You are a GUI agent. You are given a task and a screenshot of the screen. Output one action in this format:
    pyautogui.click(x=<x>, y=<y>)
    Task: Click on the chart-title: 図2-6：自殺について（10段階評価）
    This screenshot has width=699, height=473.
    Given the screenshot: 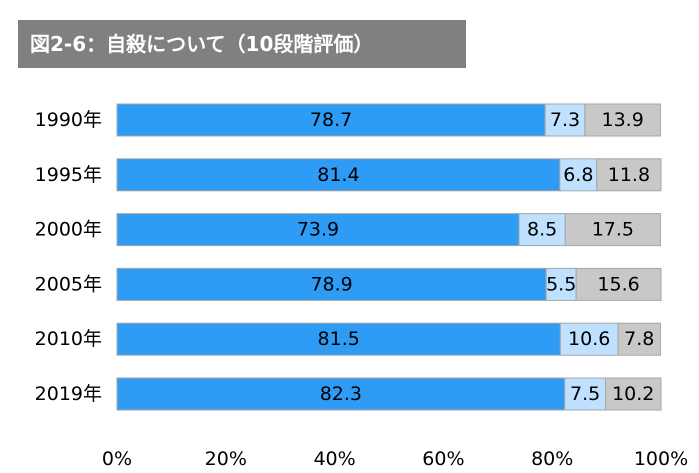 What is the action you would take?
    pyautogui.click(x=242, y=44)
    